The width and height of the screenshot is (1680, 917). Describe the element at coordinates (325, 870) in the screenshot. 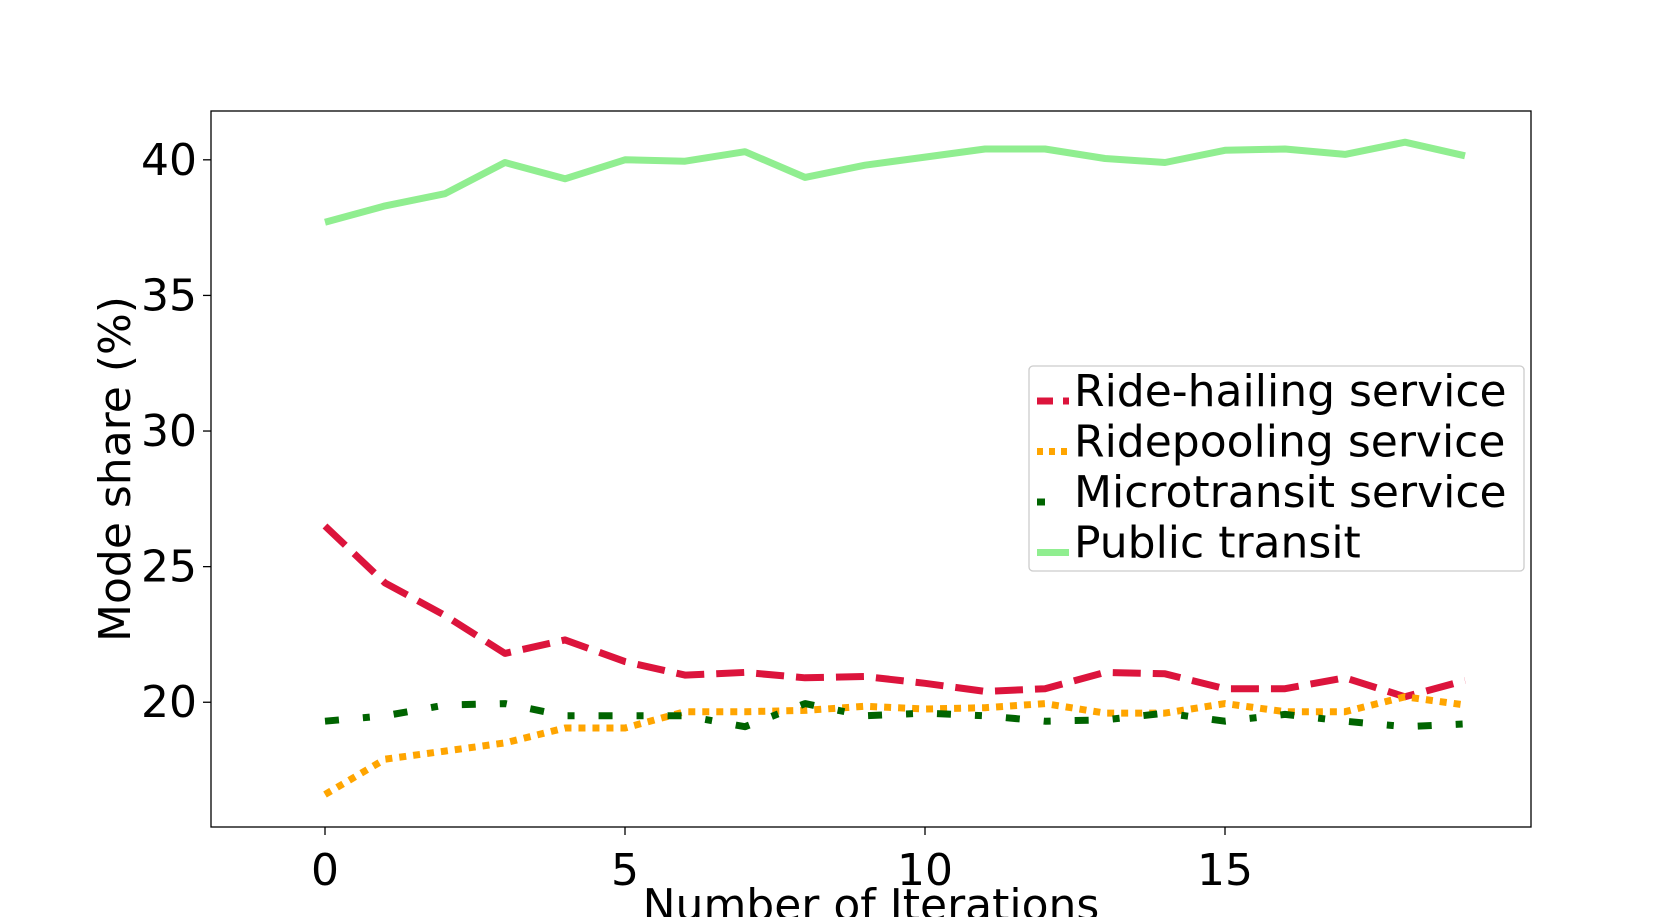

I see `x-tick-label: 0` at that location.